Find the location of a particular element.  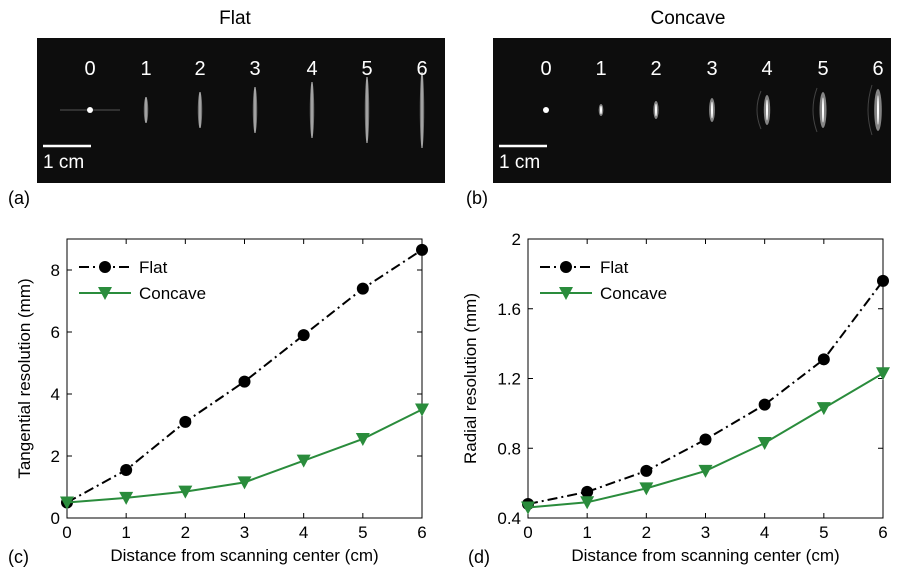

panel-b-title: Concave is located at coordinates (688, 18).